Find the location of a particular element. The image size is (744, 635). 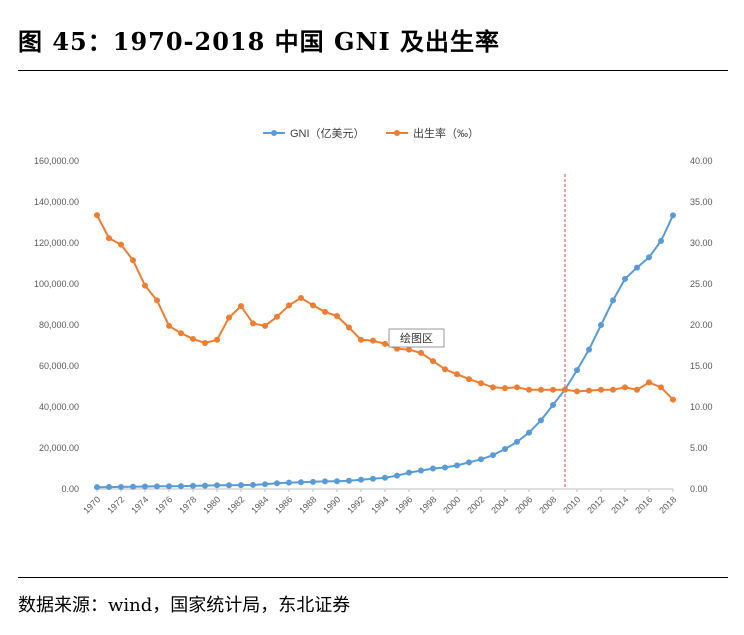

y-left-tick-label: 140,000.00 is located at coordinates (56, 202).